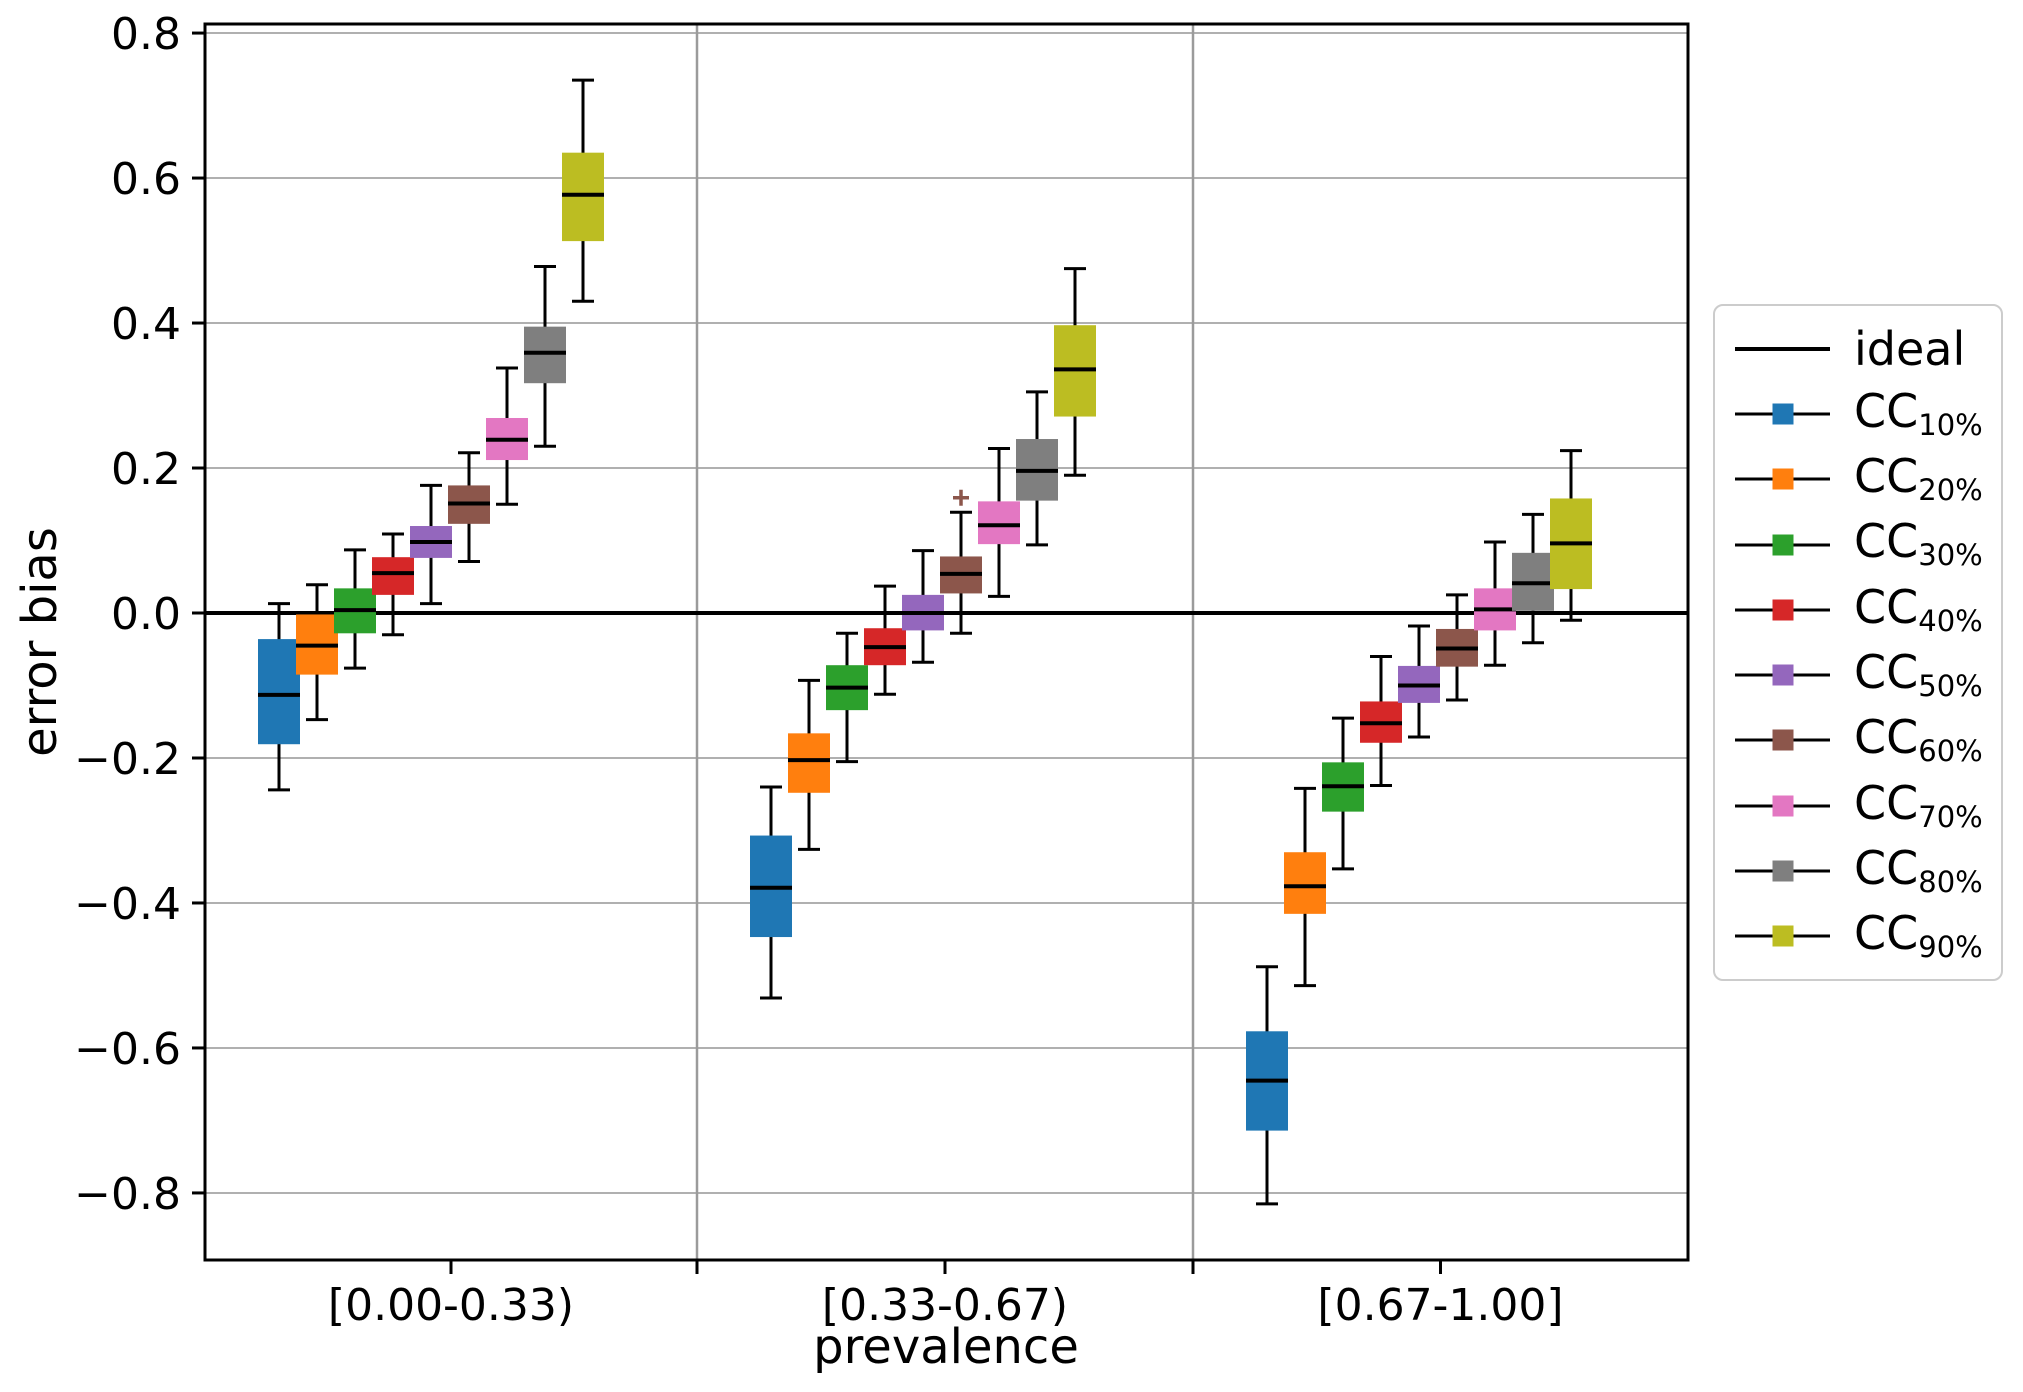  What do you see at coordinates (1918, 804) in the screenshot?
I see `legend-label: CC70%` at bounding box center [1918, 804].